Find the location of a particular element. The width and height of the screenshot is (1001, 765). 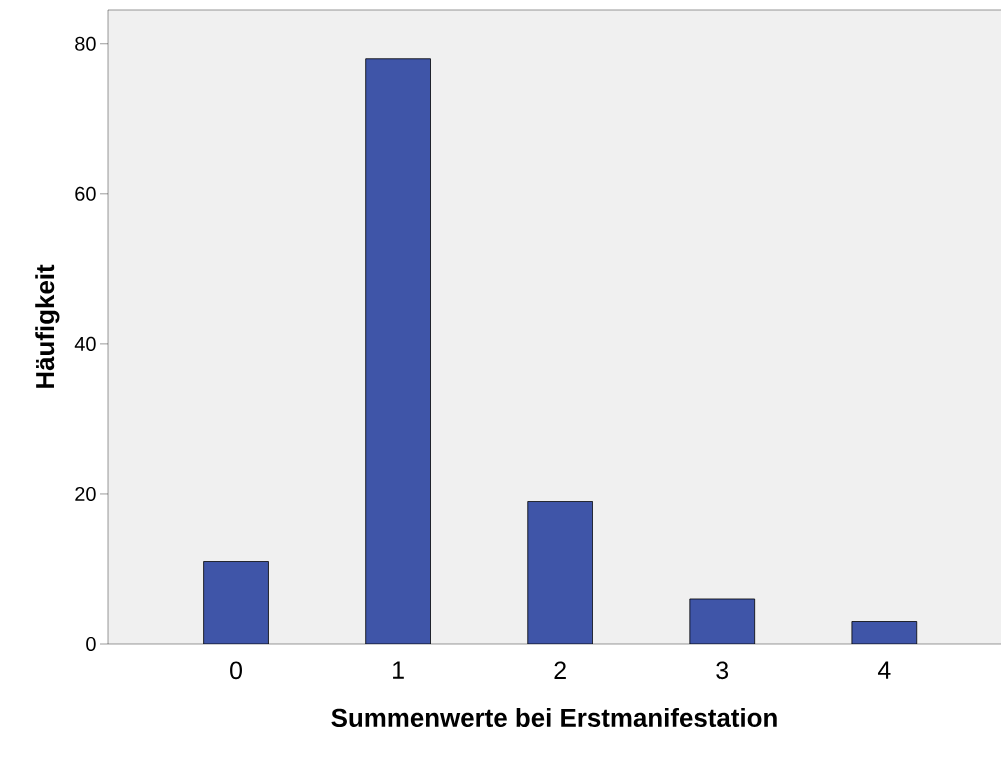

y-tick-label: 20 is located at coordinates (85, 493).